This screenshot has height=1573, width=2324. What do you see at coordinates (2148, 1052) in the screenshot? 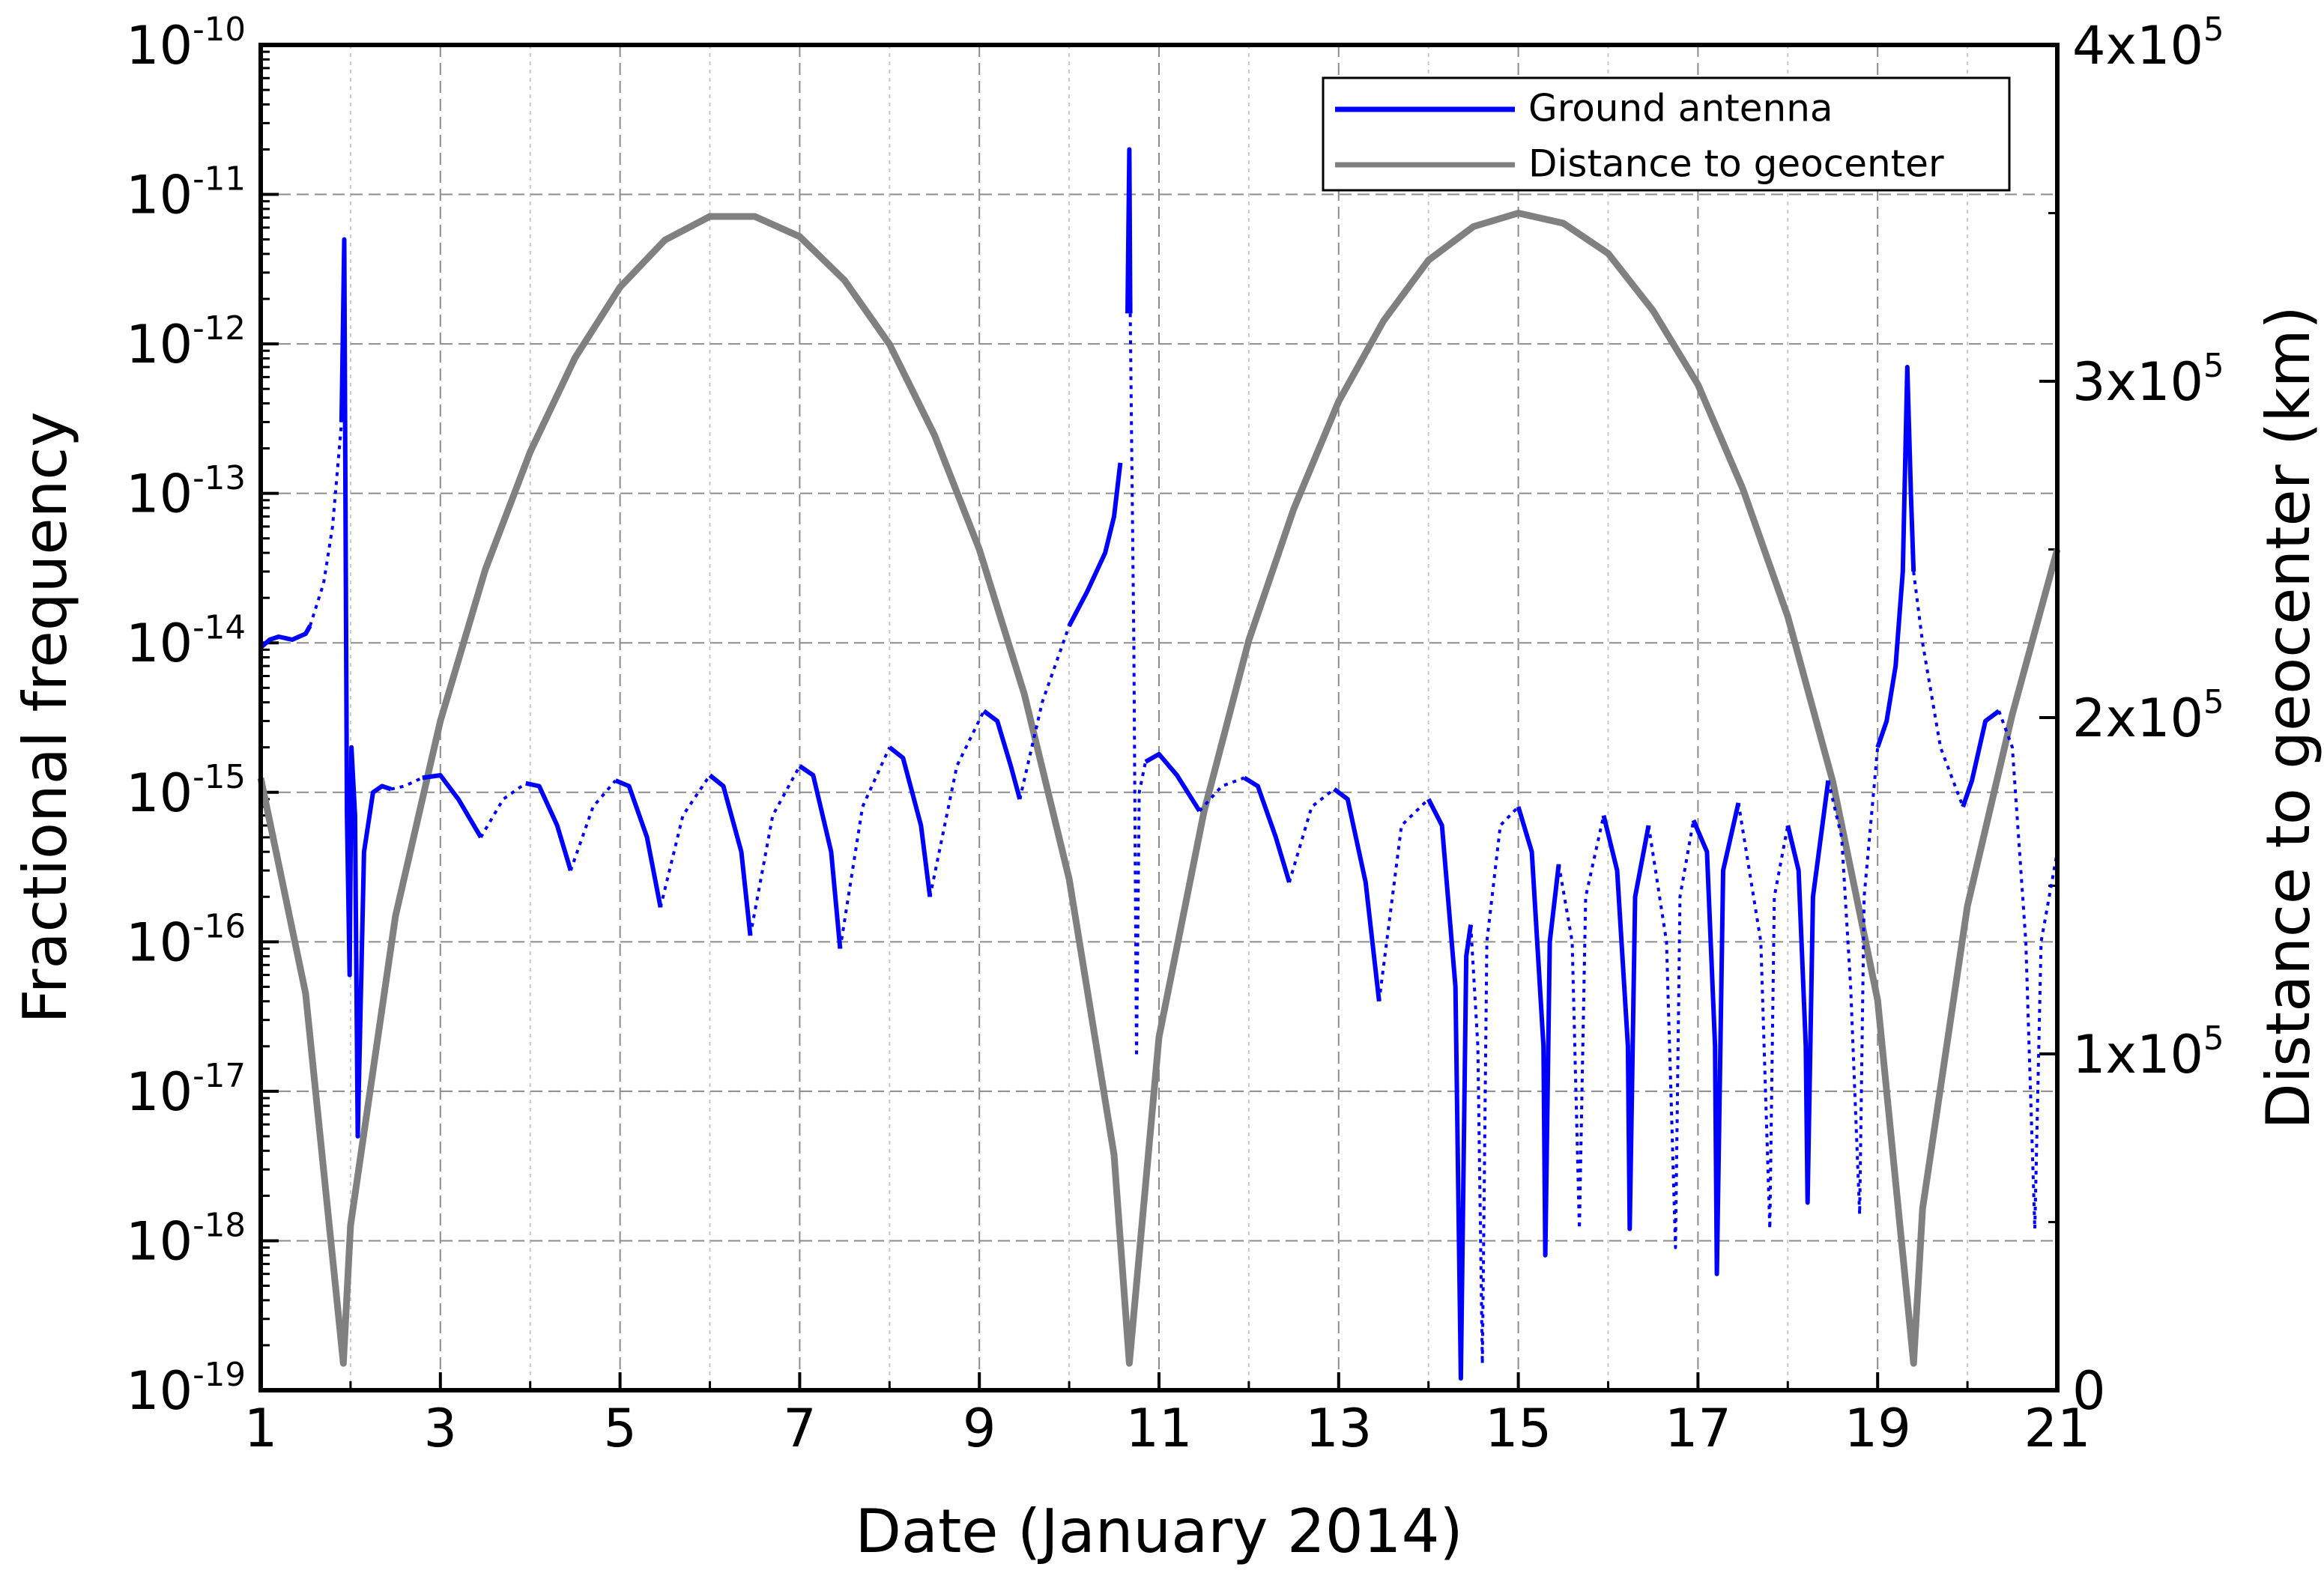
I see `y2-tick-label: 1x10⁵` at bounding box center [2148, 1052].